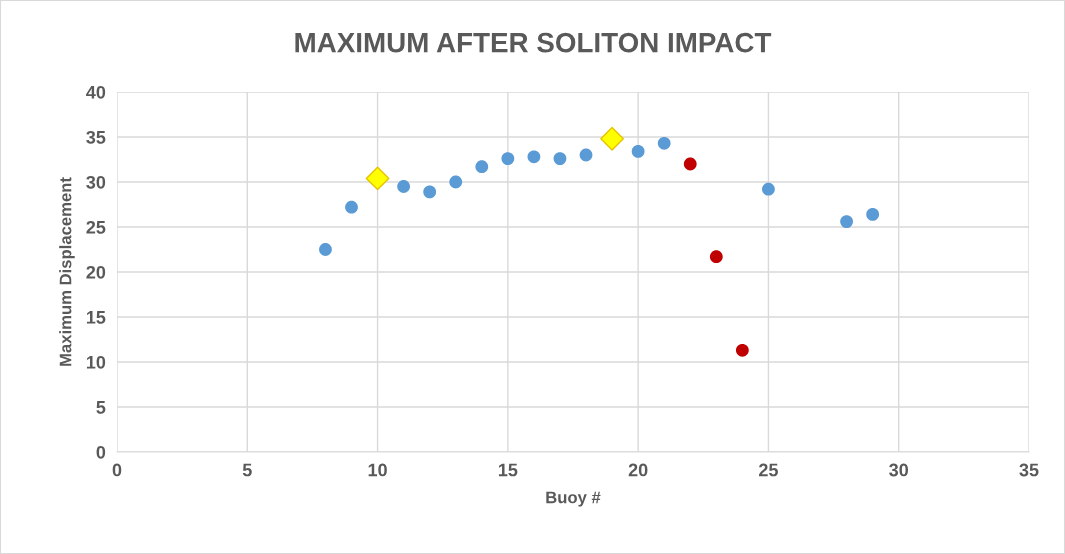 The height and width of the screenshot is (554, 1065). Describe the element at coordinates (573, 499) in the screenshot. I see `x-axis-title: Buoy #` at that location.